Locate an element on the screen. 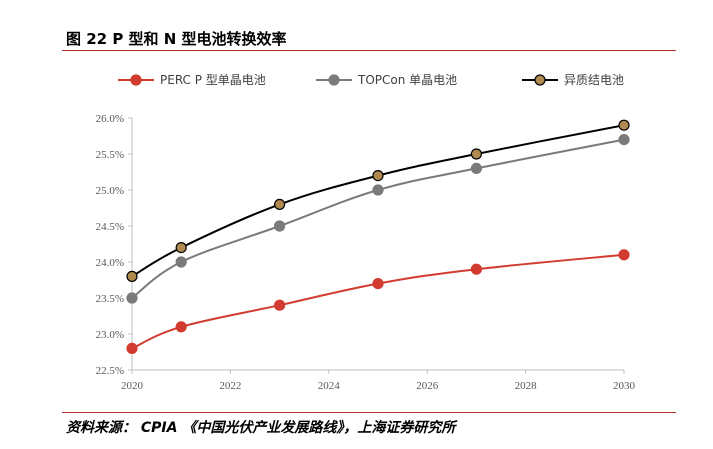 This screenshot has width=713, height=449. x-tick-label: 2020 is located at coordinates (132, 386).